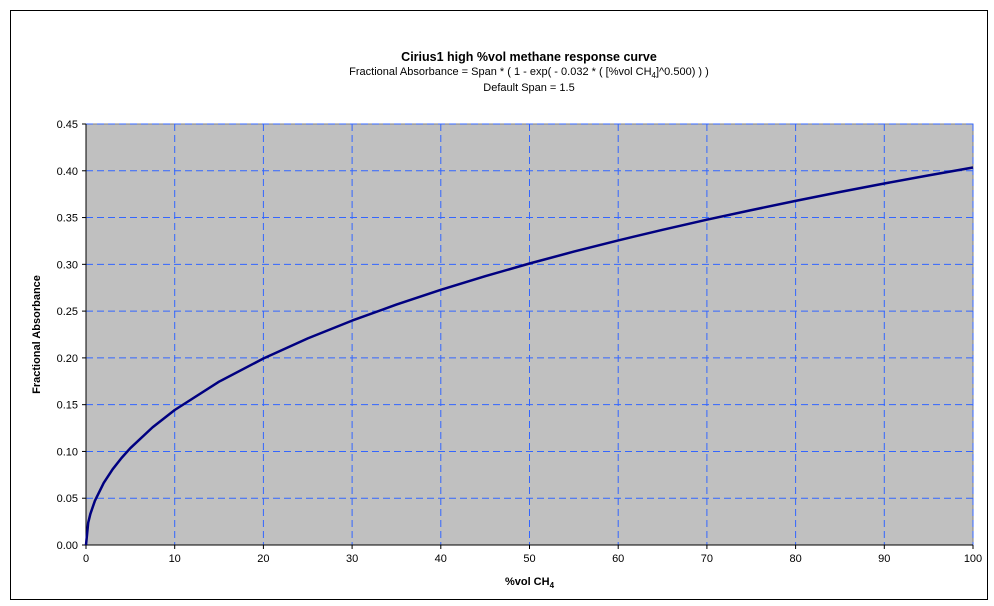 This screenshot has height=606, width=994. I want to click on y-axis-label: Fractional Absorbance, so click(37, 334).